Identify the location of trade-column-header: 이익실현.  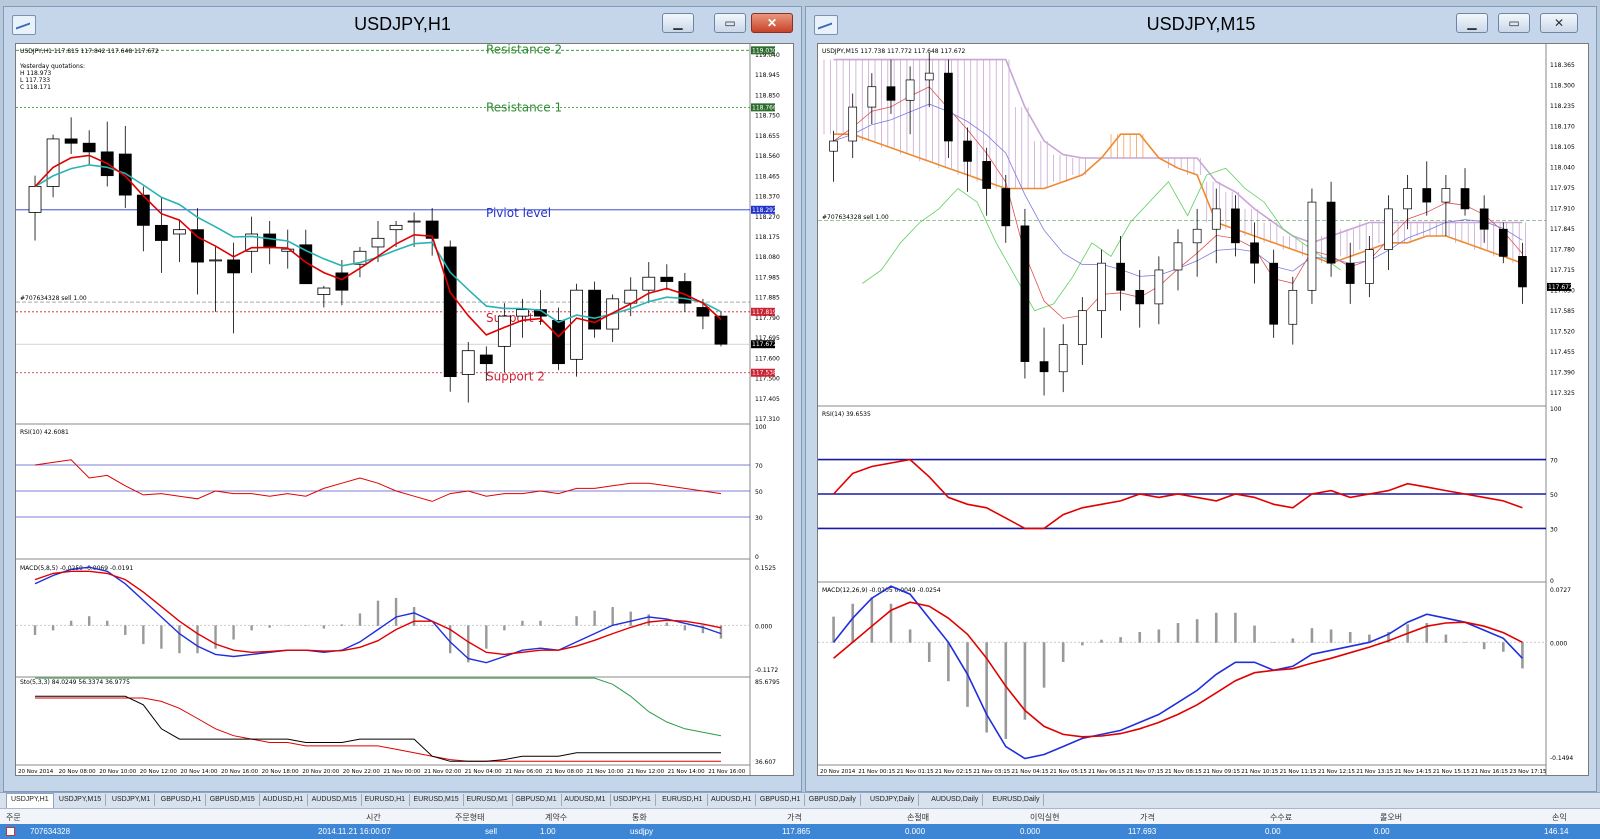
(1045, 817).